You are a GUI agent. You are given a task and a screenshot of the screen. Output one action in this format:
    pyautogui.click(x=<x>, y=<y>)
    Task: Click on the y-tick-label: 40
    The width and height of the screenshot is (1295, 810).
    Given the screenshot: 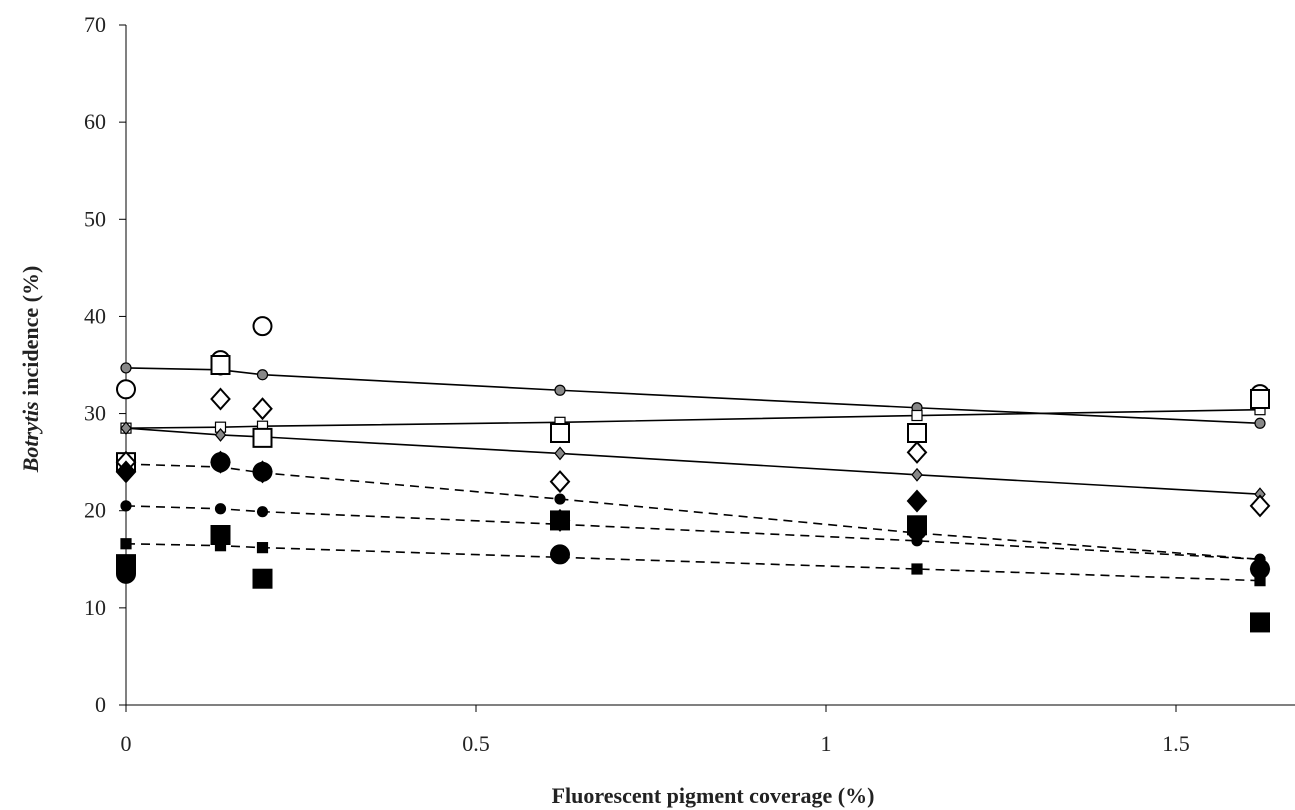 What is the action you would take?
    pyautogui.click(x=95, y=315)
    